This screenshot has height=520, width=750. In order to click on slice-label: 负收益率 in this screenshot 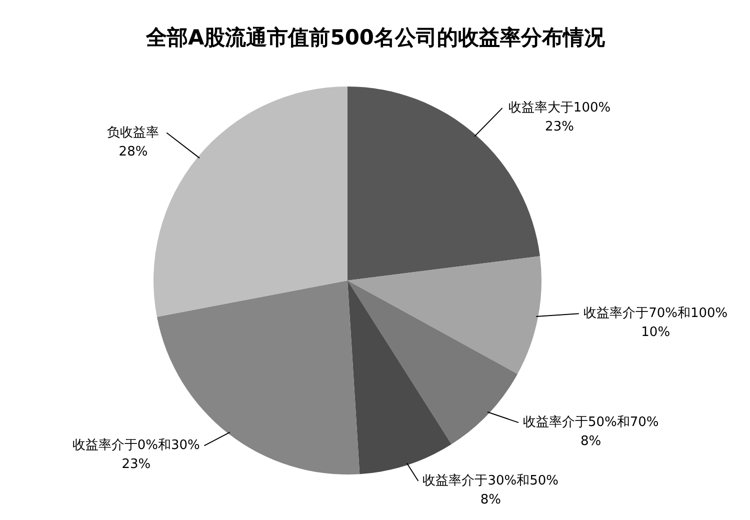, I will do `click(133, 132)`.